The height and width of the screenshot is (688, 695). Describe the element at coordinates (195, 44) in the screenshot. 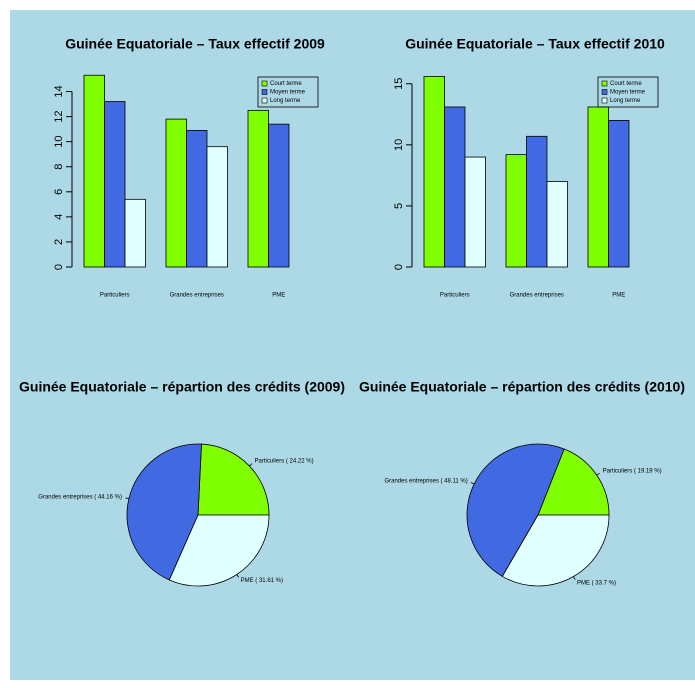

I see `chart-title: Guinée Equatoriale – Taux effectif 2009` at that location.